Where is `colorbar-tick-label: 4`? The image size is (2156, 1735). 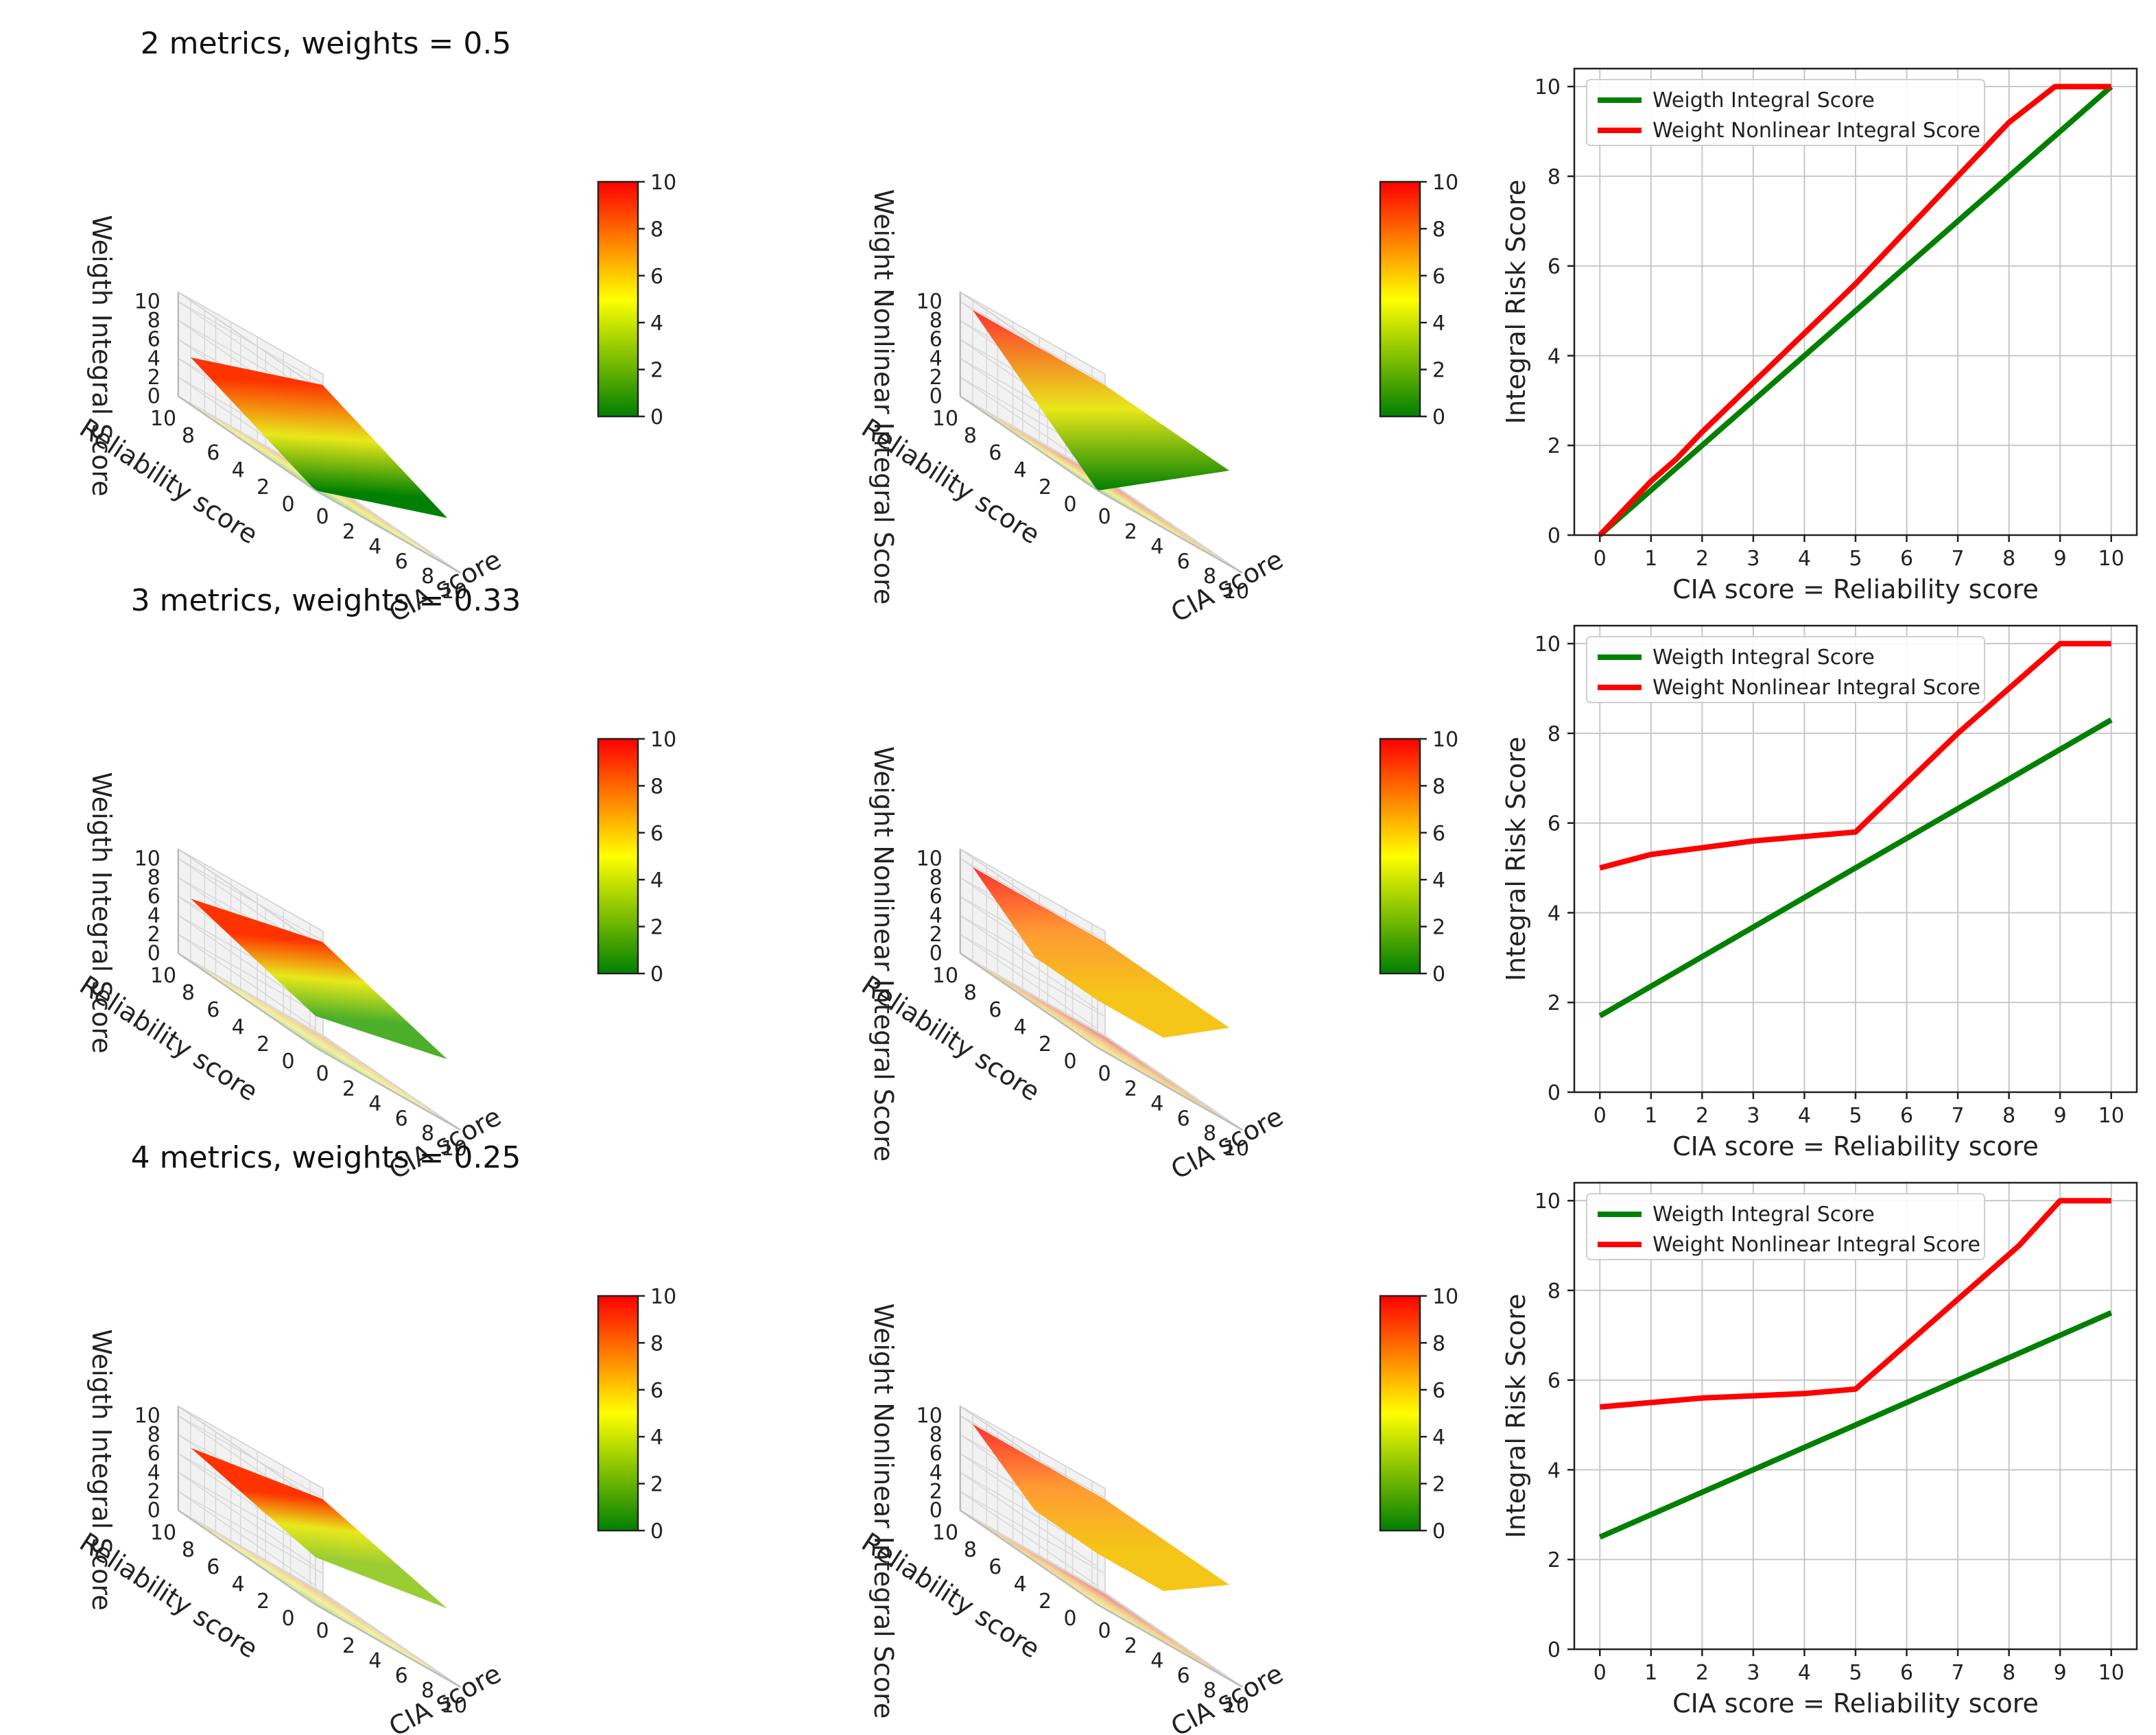
colorbar-tick-label: 4 is located at coordinates (1439, 881).